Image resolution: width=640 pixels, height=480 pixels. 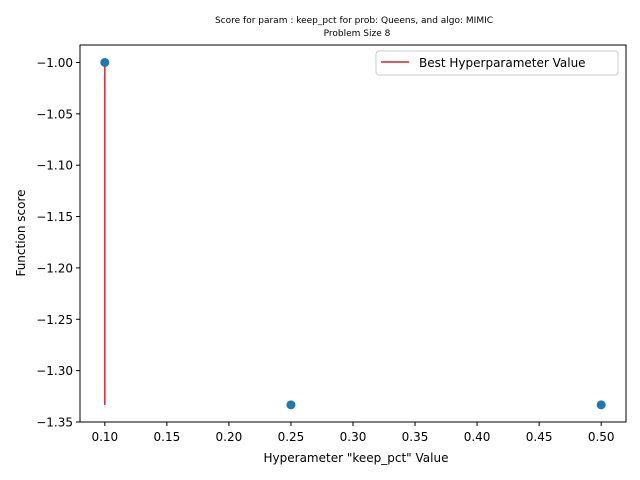 I want to click on x-axis: 0.10 0.15 0.20 0.25 0.30 0.35 0.40 0.45 0.50, so click(x=353, y=433).